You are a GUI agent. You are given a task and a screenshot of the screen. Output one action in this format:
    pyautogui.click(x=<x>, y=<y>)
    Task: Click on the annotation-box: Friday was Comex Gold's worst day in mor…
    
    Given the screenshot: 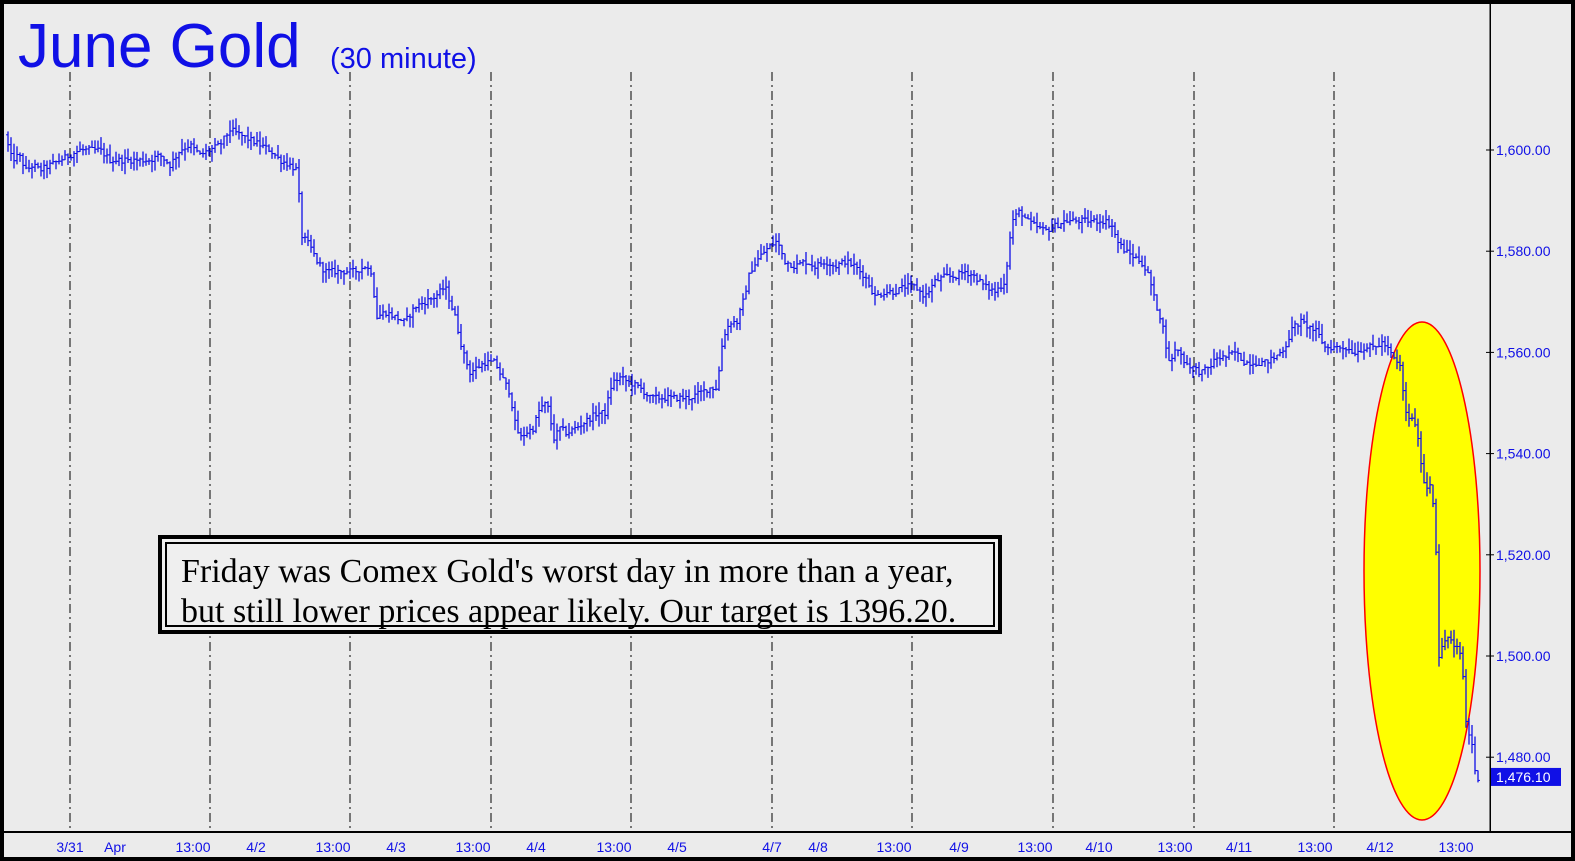 What is the action you would take?
    pyautogui.click(x=580, y=584)
    